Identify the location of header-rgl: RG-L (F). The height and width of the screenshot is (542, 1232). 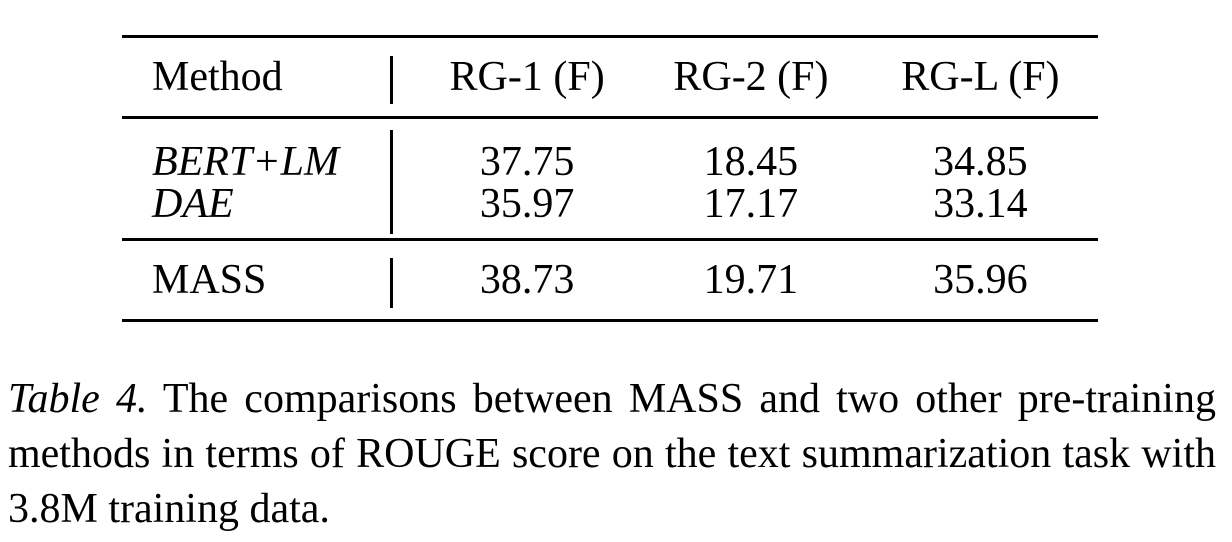
(980, 76).